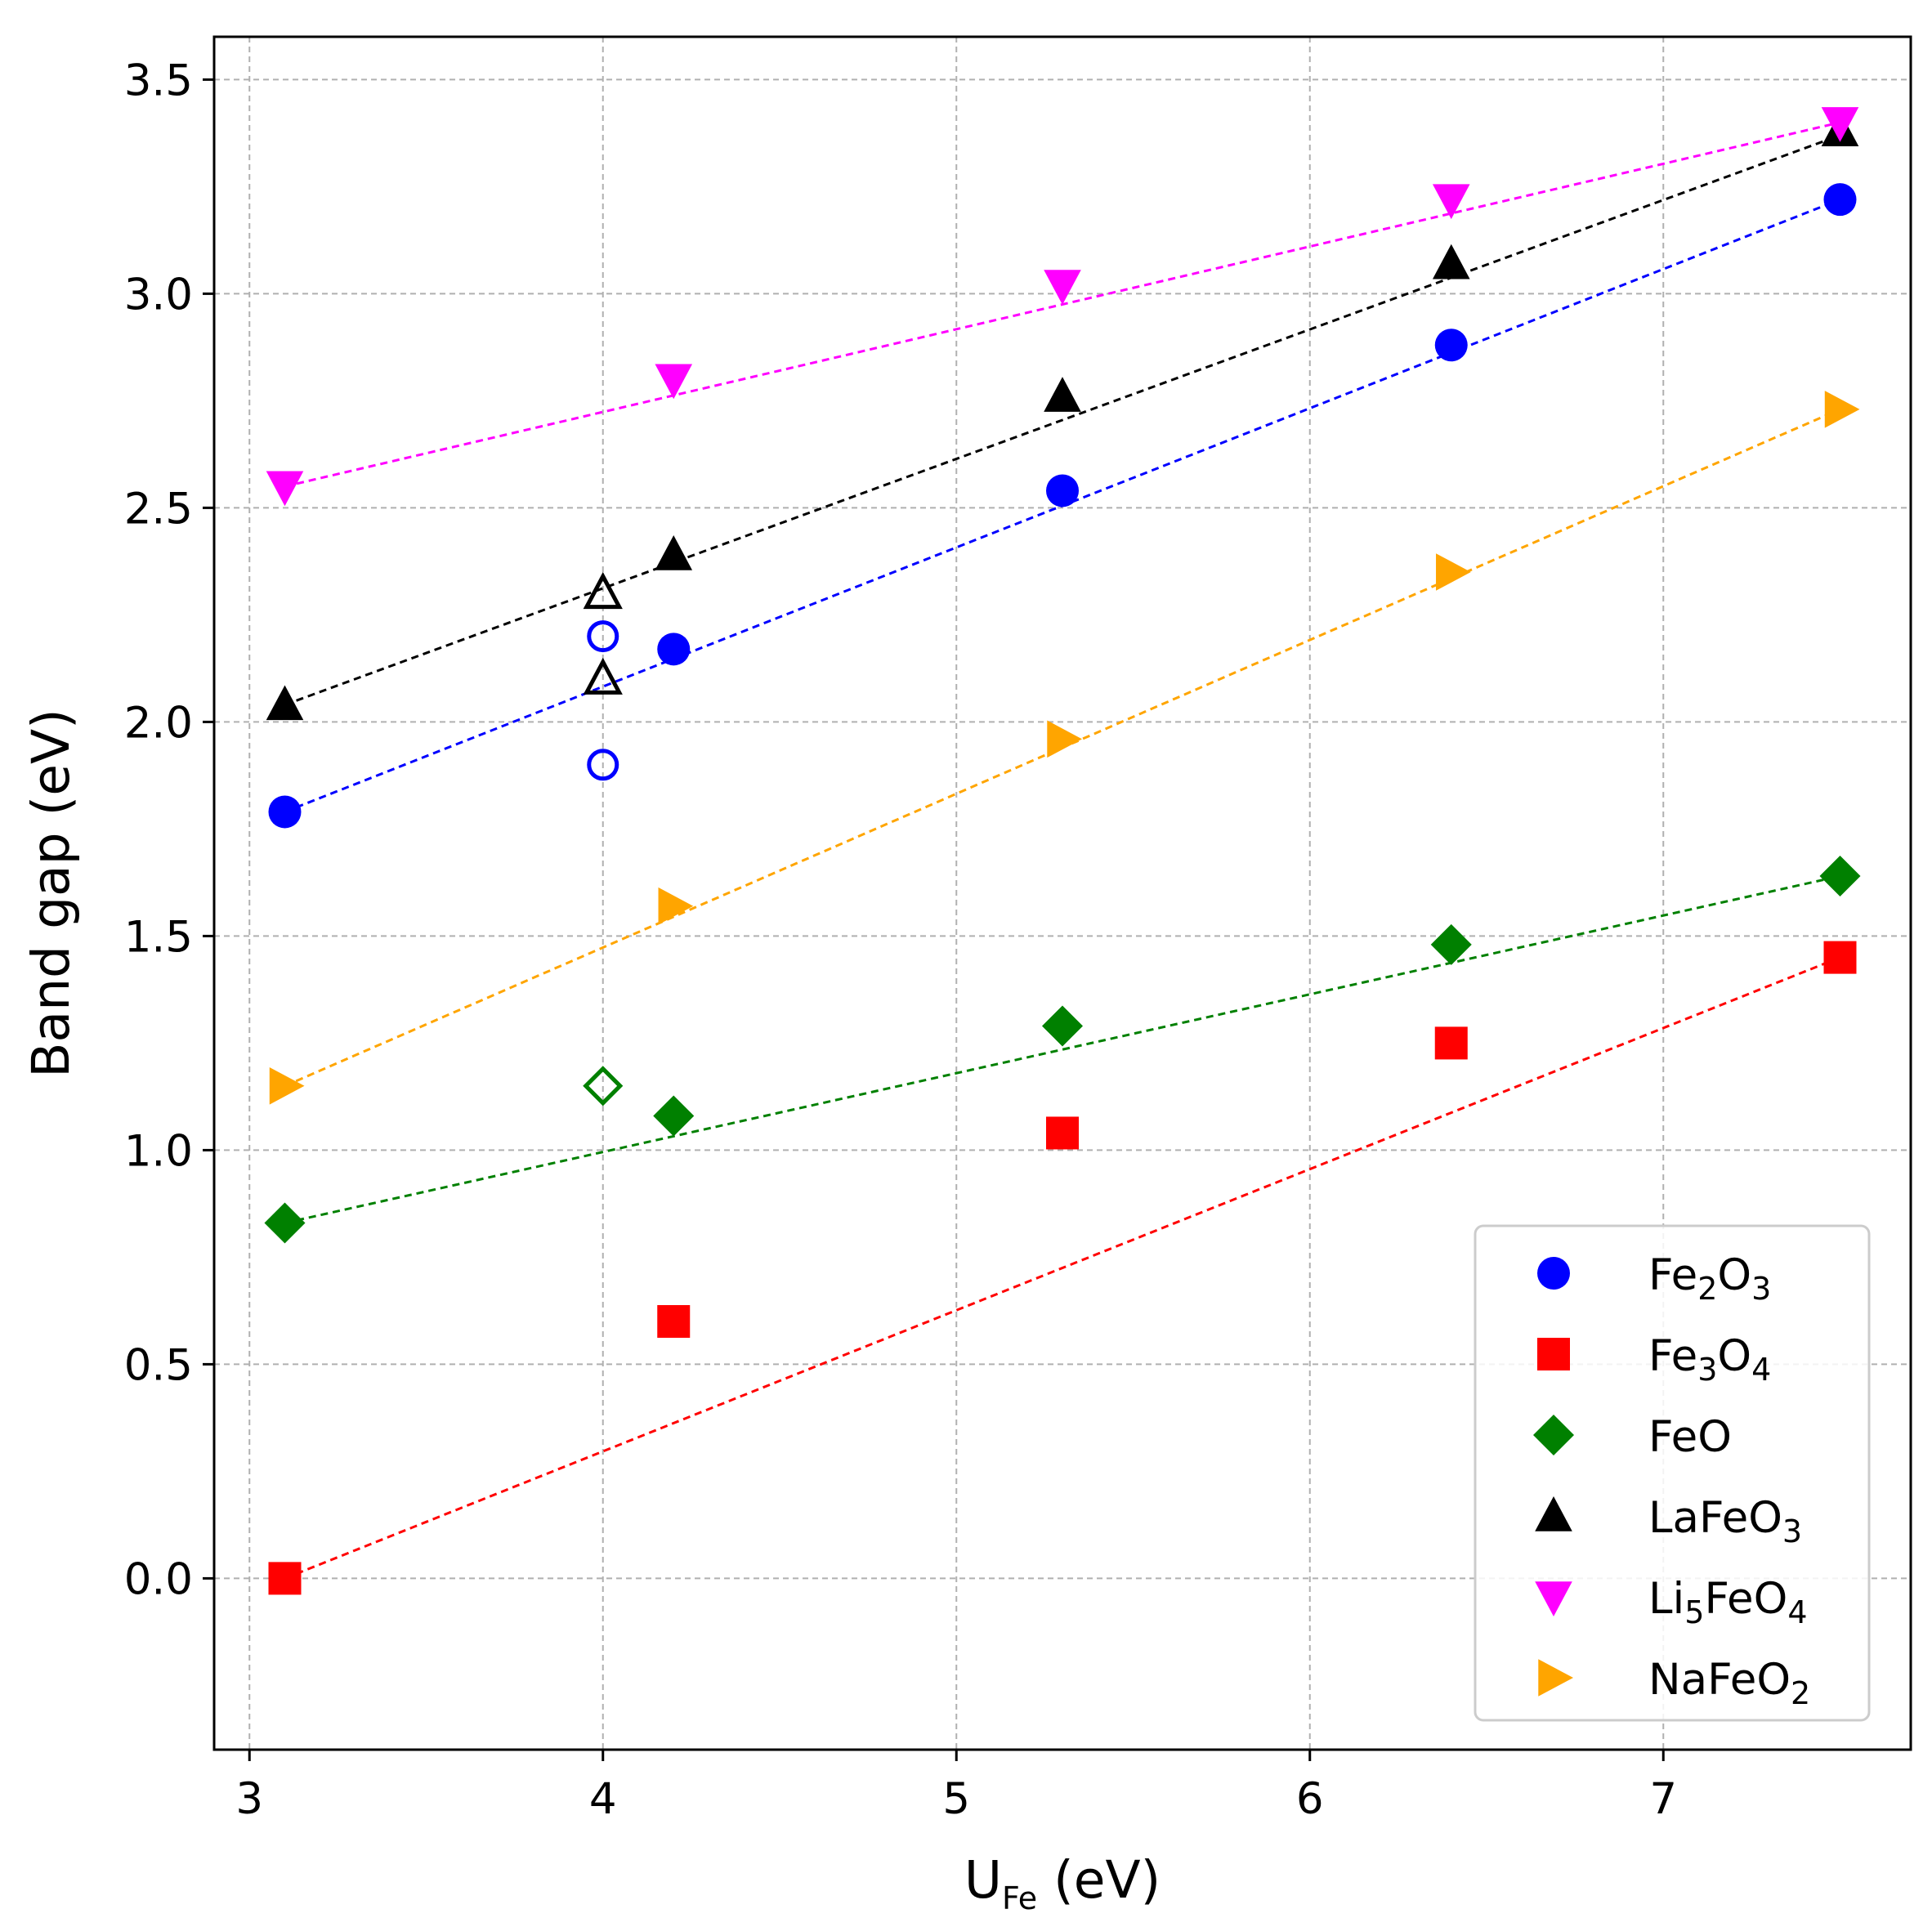  Describe the element at coordinates (1710, 1278) in the screenshot. I see `legend-label-fe2o3: Fe2O3` at that location.